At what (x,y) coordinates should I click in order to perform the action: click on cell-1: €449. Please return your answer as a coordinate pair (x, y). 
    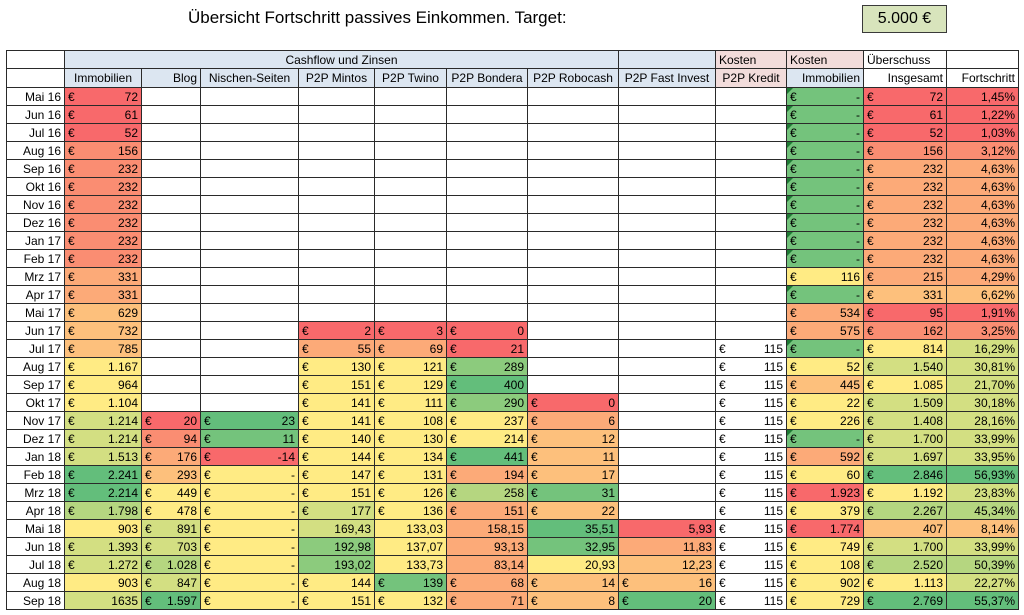
    Looking at the image, I should click on (171, 492).